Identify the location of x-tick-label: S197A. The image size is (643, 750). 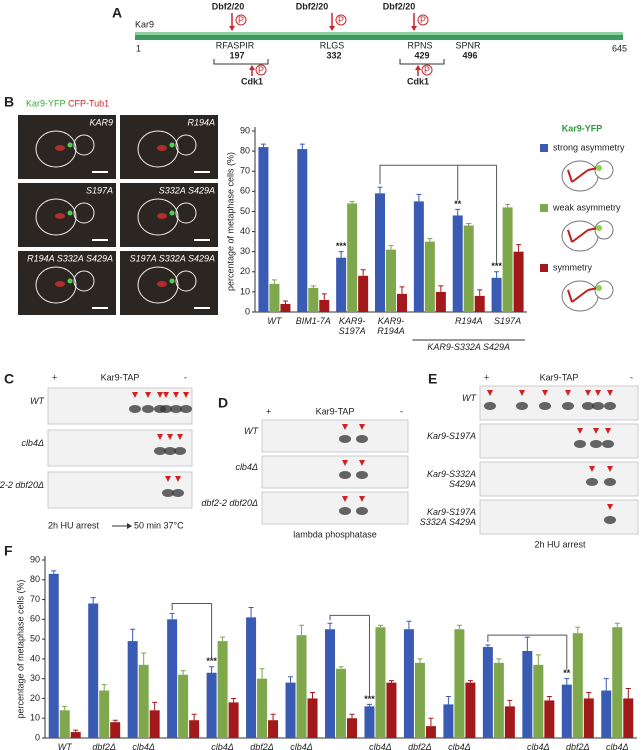
(508, 321).